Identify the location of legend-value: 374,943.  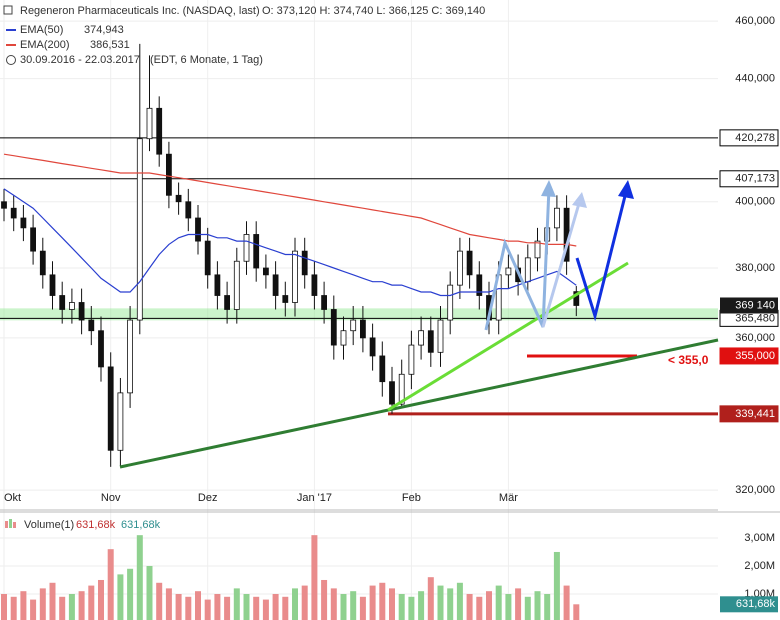
(104, 30).